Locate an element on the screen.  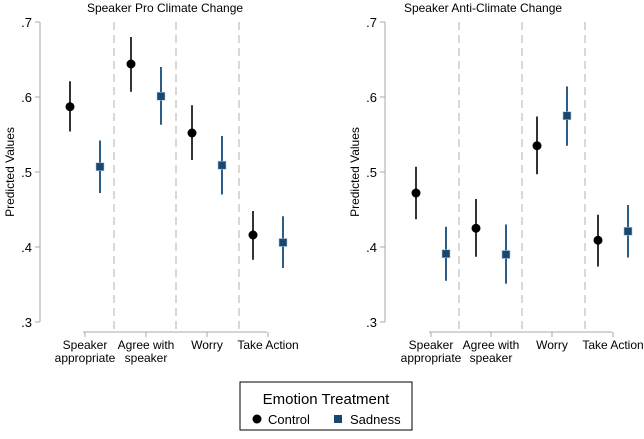
legend: Emotion Treatment Control Sadness is located at coordinates (326, 406).